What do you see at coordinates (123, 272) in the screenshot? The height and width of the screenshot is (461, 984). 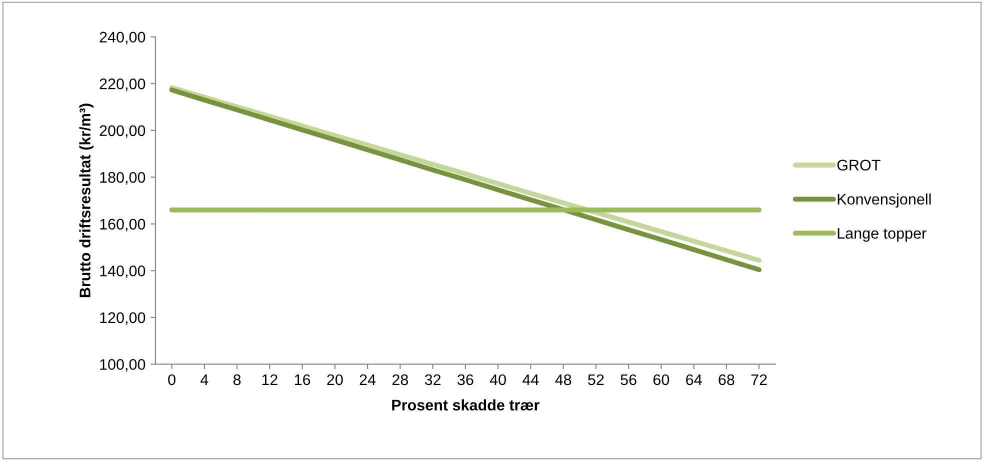 I see `y-tick-label: 140,00` at bounding box center [123, 272].